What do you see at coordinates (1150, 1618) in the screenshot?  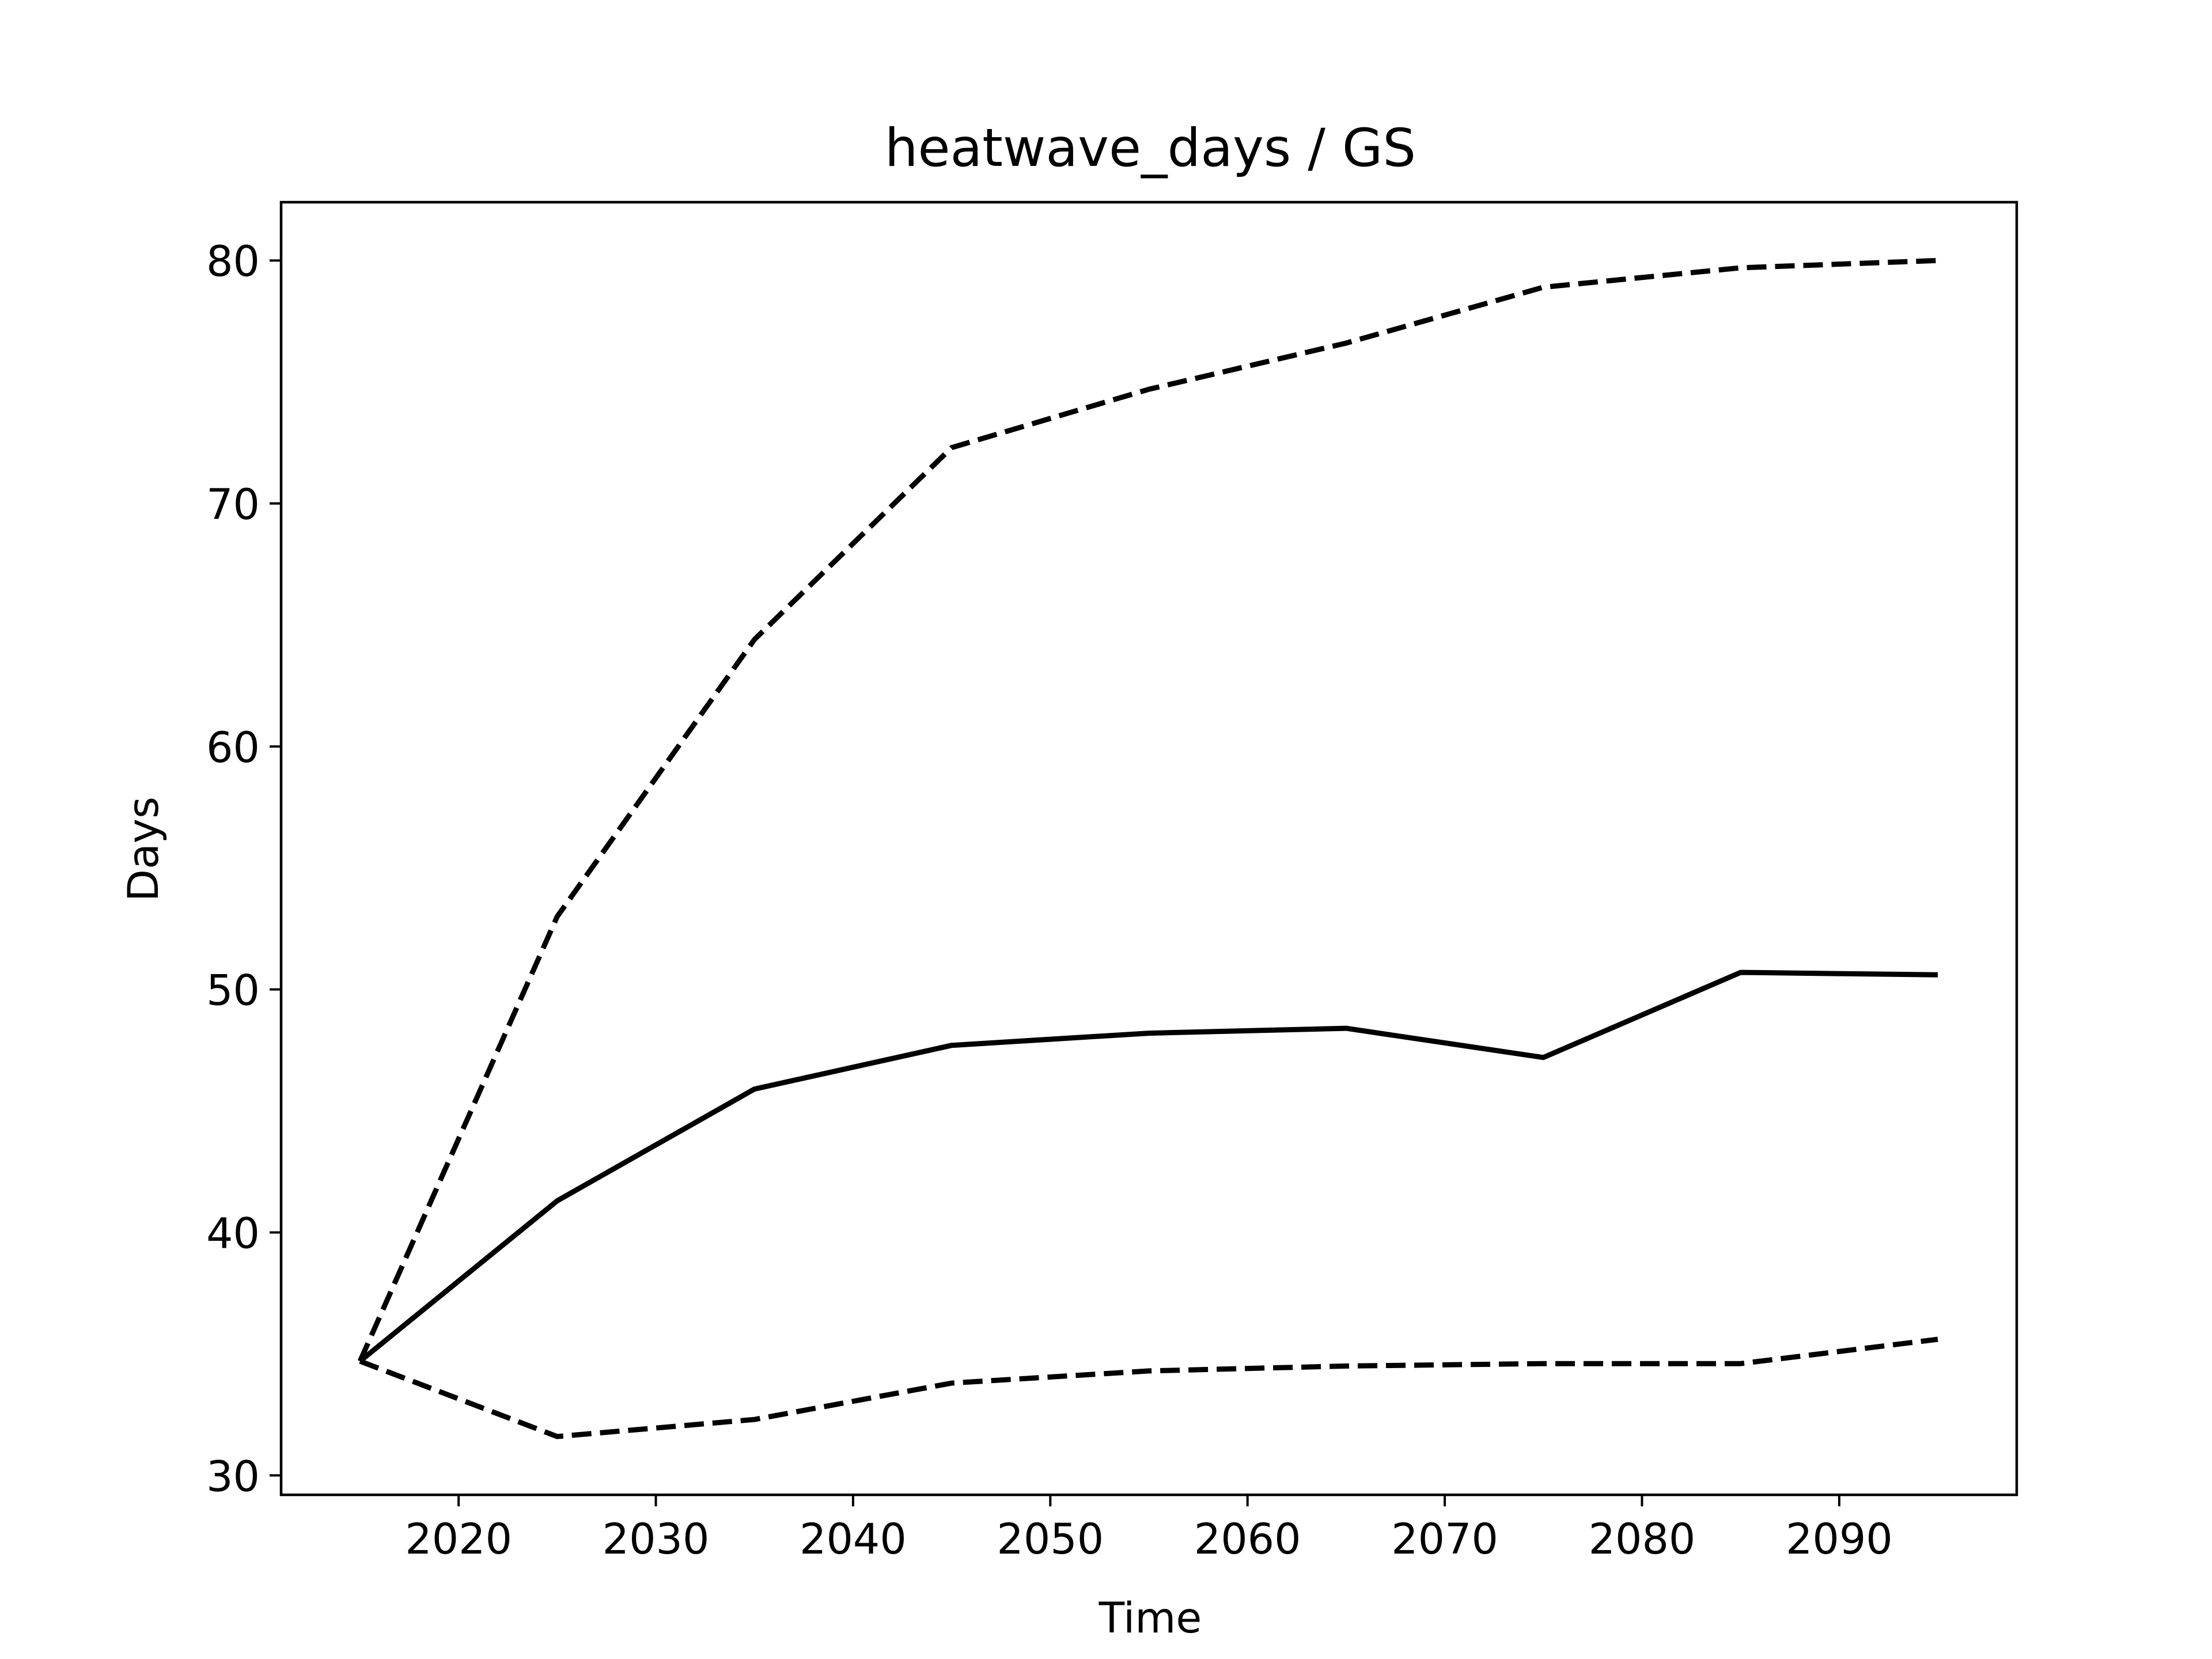 I see `x-axis-label: Time` at bounding box center [1150, 1618].